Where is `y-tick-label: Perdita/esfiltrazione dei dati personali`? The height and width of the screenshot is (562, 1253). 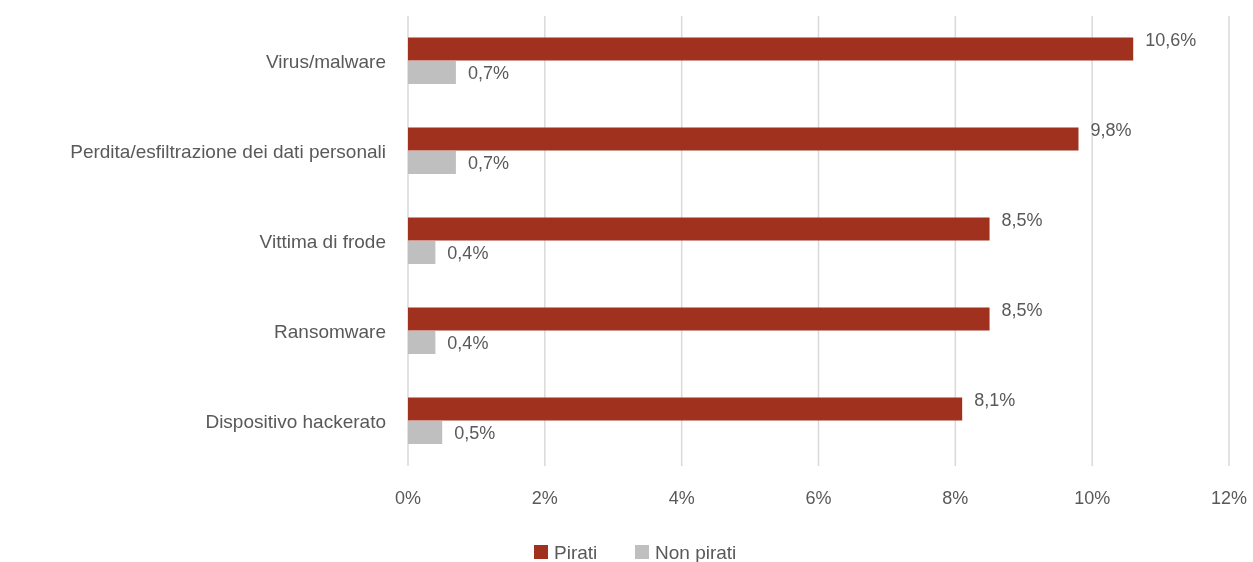
y-tick-label: Perdita/esfiltrazione dei dati personali is located at coordinates (228, 151).